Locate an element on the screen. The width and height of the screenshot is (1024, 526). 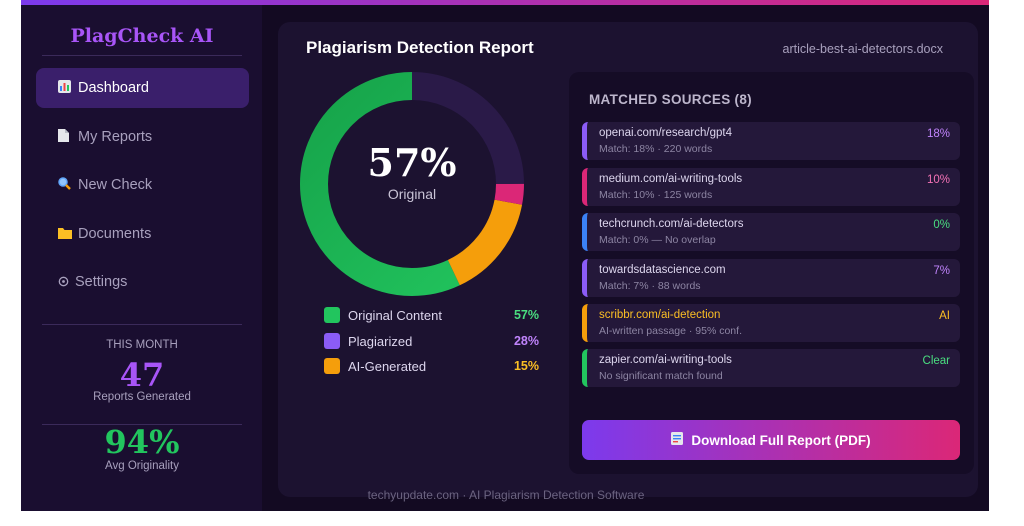
donut-center-label: Original is located at coordinates (412, 194).